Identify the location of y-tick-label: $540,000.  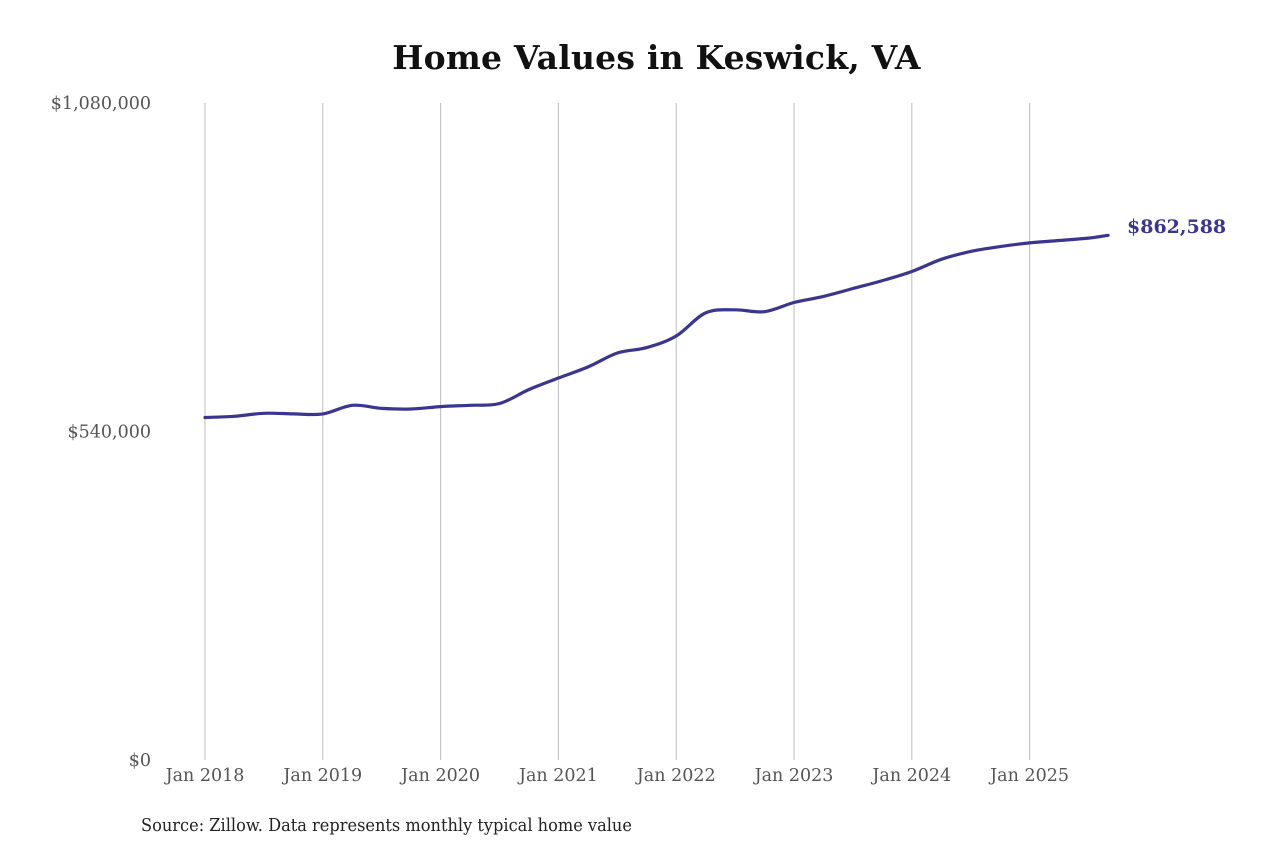
(109, 433).